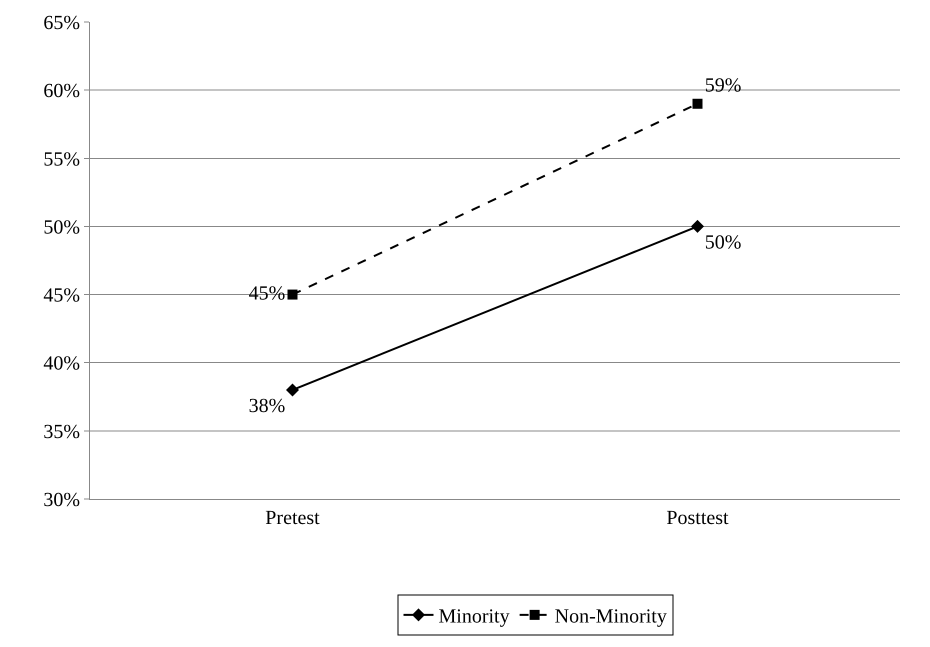 This screenshot has width=930, height=647. Describe the element at coordinates (61, 500) in the screenshot. I see `y-tick-label: 30%` at that location.